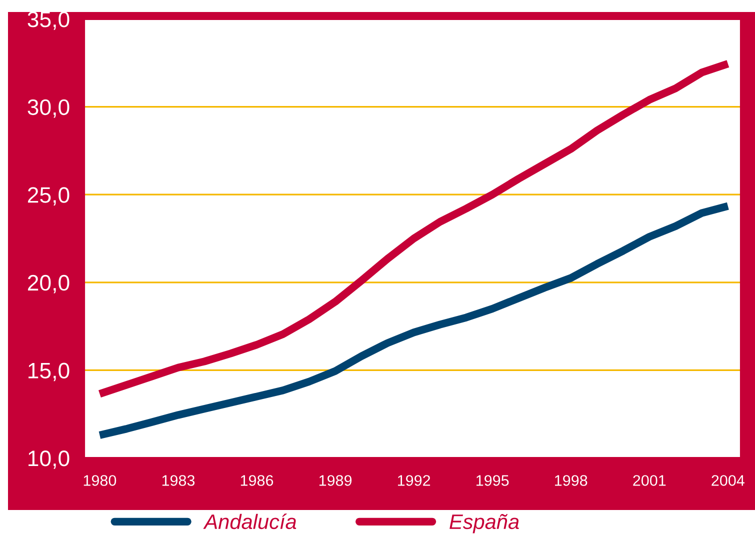 Image resolution: width=755 pixels, height=552 pixels. I want to click on x-tick-label: 2001, so click(649, 480).